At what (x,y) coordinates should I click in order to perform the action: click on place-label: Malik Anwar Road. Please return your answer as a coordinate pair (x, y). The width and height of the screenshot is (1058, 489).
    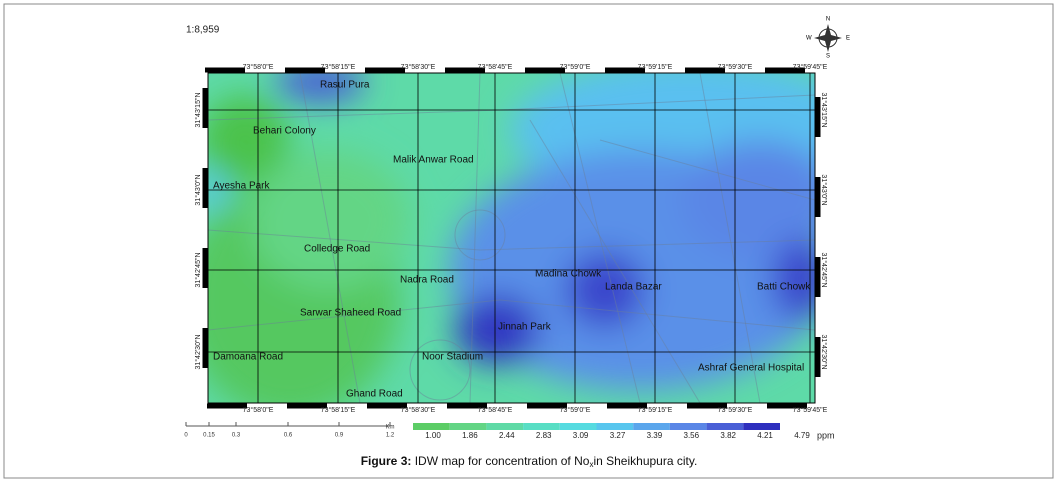
    Looking at the image, I should click on (433, 160).